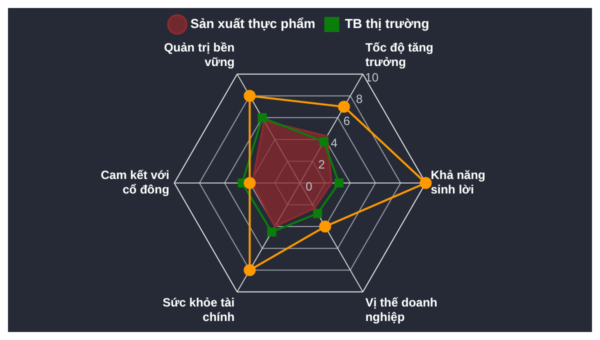 The image size is (600, 340). What do you see at coordinates (387, 24) in the screenshot?
I see `legend-label: TB thị trường` at bounding box center [387, 24].